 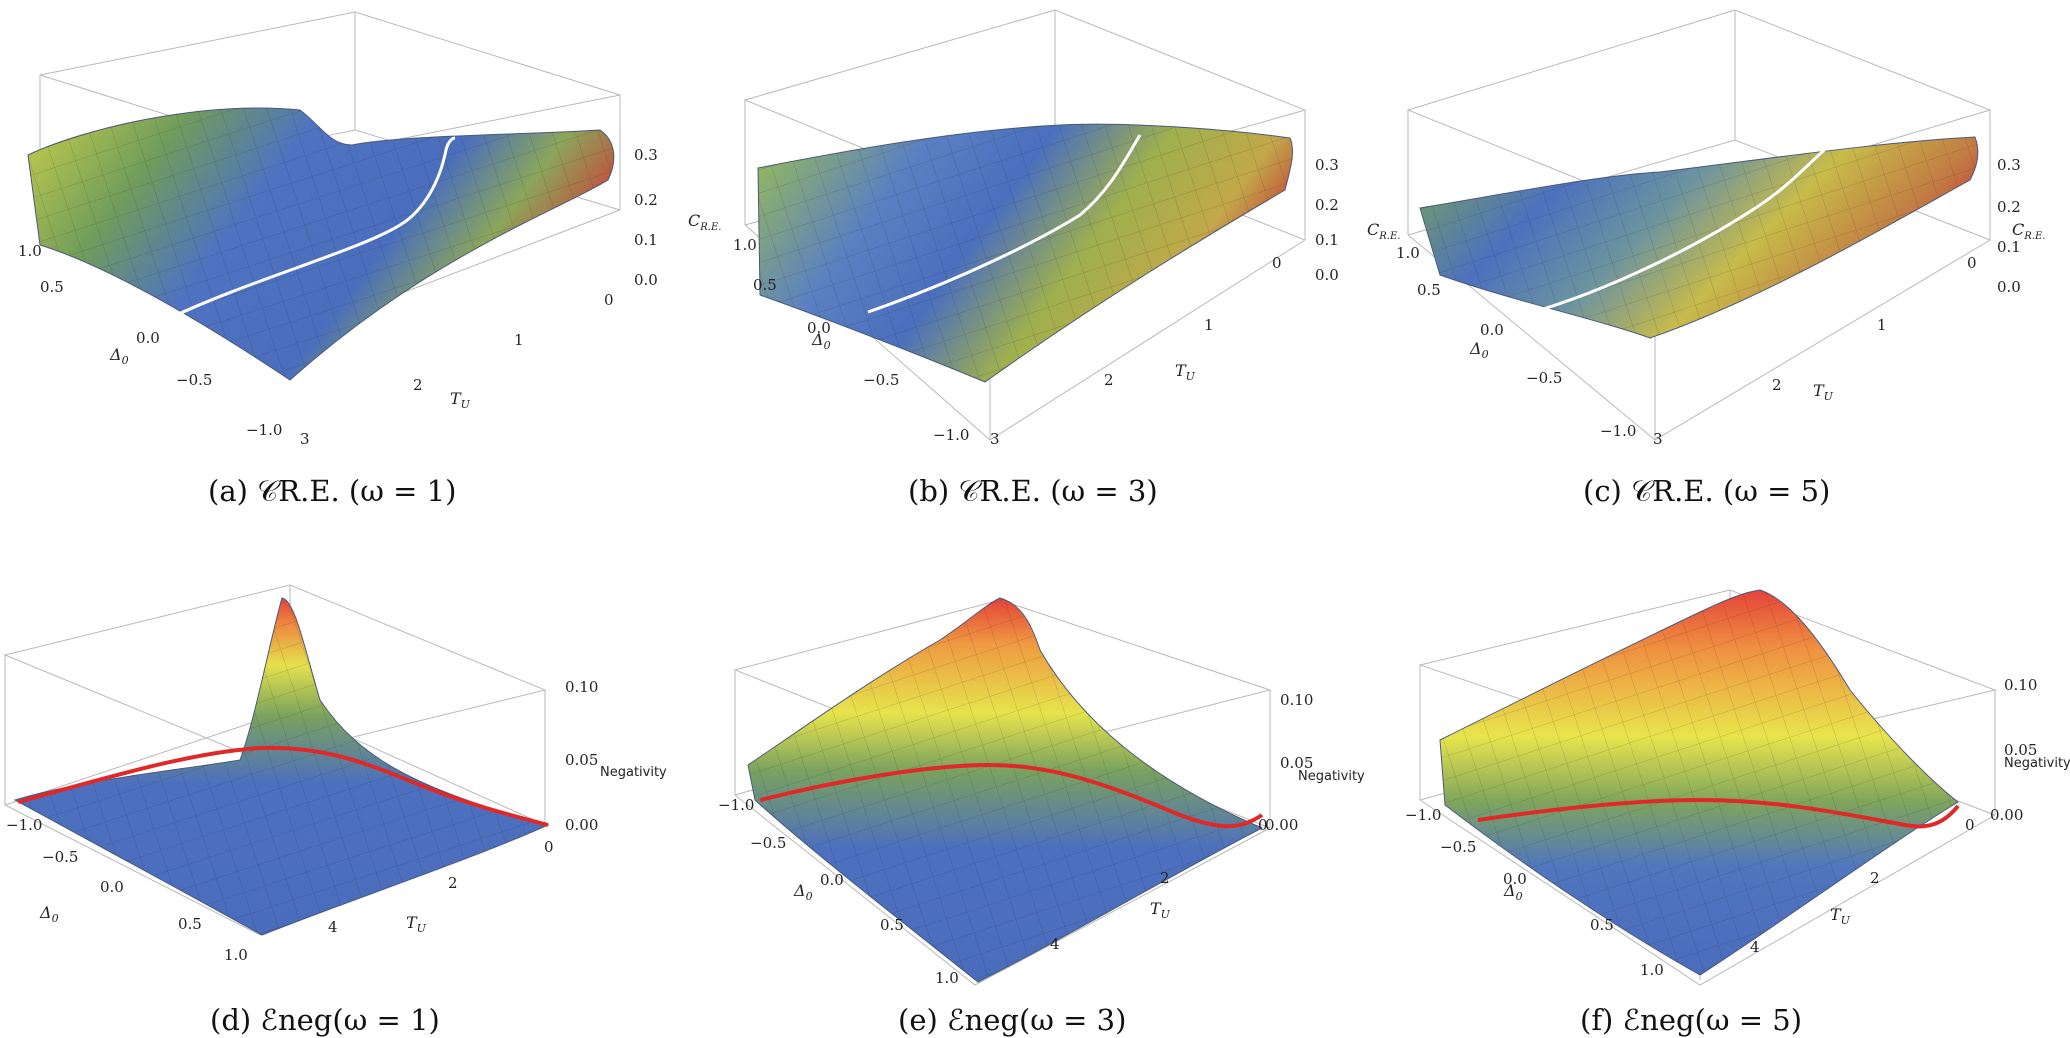 I want to click on panel-d-ztick-2: 0.00, so click(x=581, y=825).